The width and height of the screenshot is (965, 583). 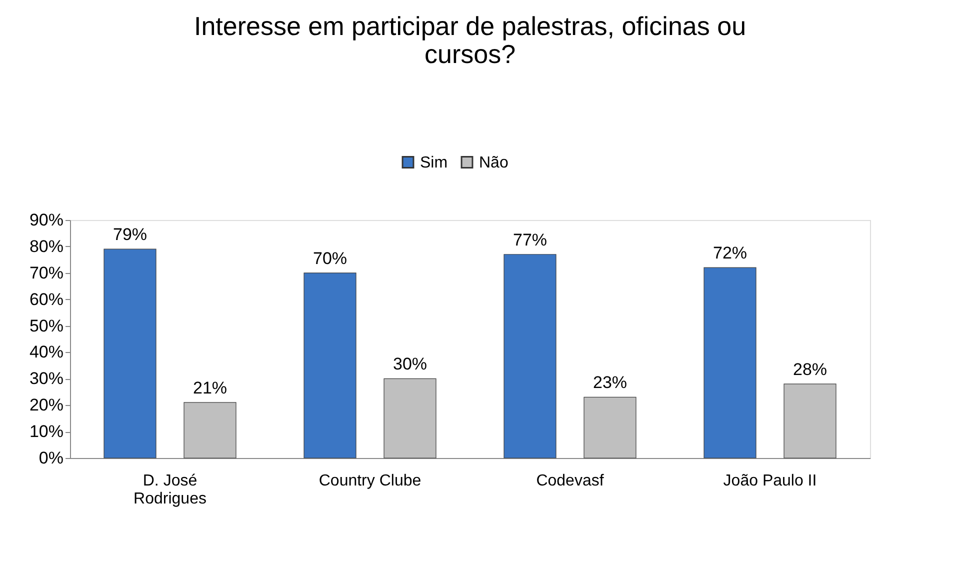 What do you see at coordinates (770, 481) in the screenshot?
I see `x-tick-label: João Paulo II` at bounding box center [770, 481].